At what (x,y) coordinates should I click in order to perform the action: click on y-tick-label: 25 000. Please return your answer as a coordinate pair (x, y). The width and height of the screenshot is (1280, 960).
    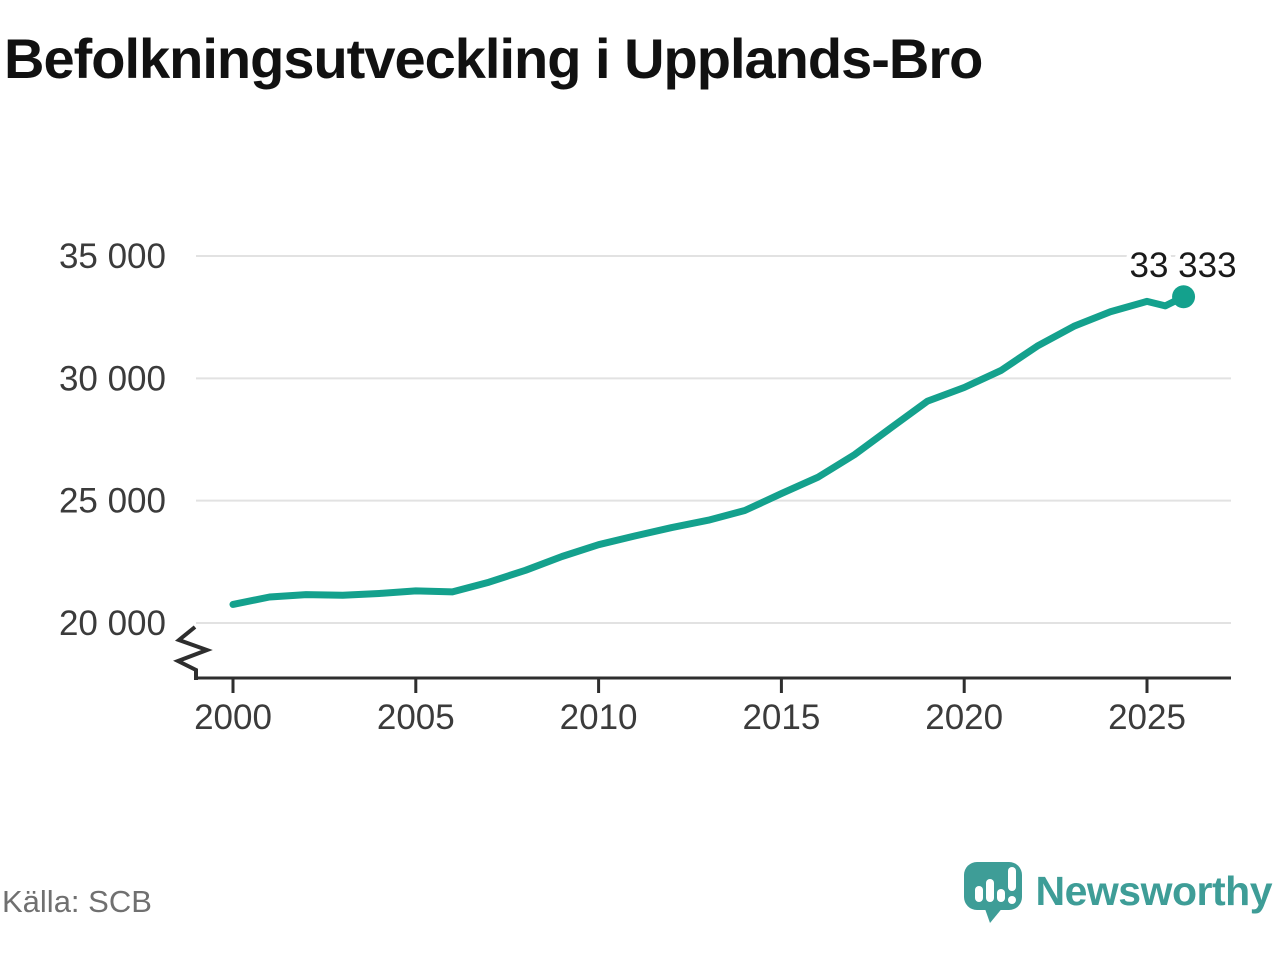
    Looking at the image, I should click on (112, 501).